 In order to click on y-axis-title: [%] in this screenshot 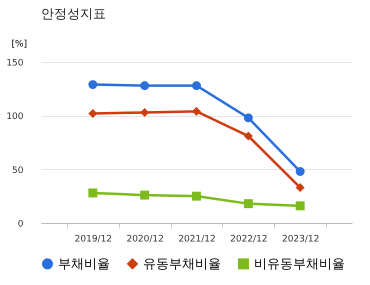, I will do `click(20, 45)`.